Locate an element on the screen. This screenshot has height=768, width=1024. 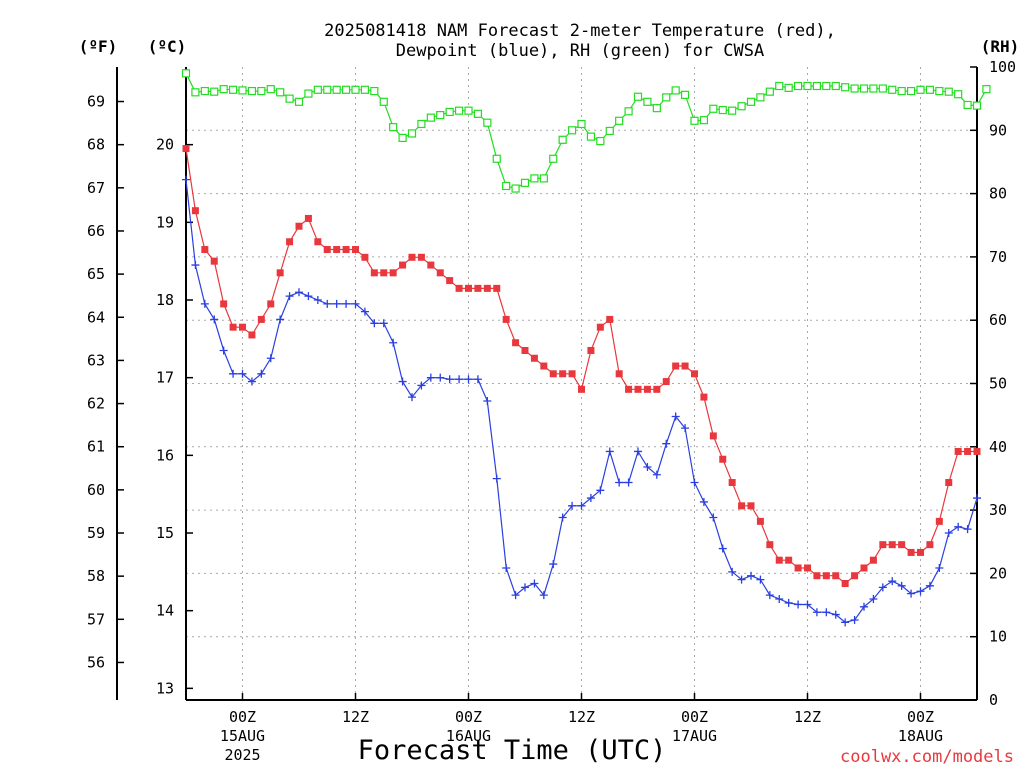
date-tick-label: 16AUG is located at coordinates (468, 736).